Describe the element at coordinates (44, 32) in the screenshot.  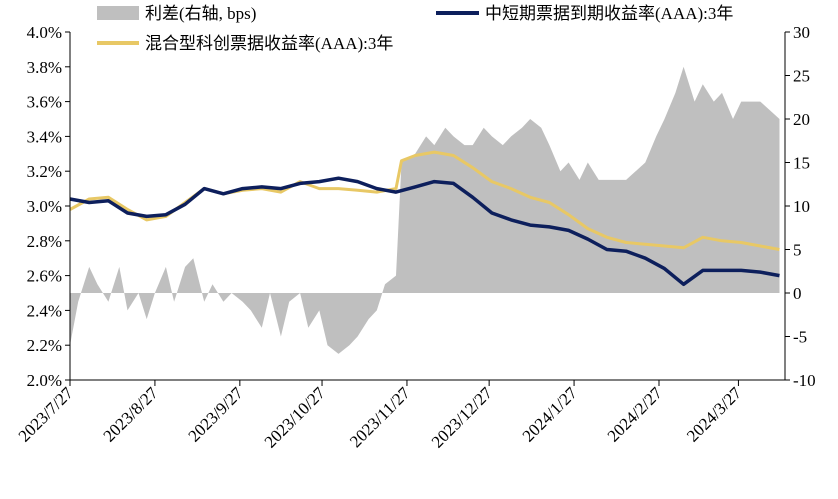
I see `left-tick-label: 4.0%` at that location.